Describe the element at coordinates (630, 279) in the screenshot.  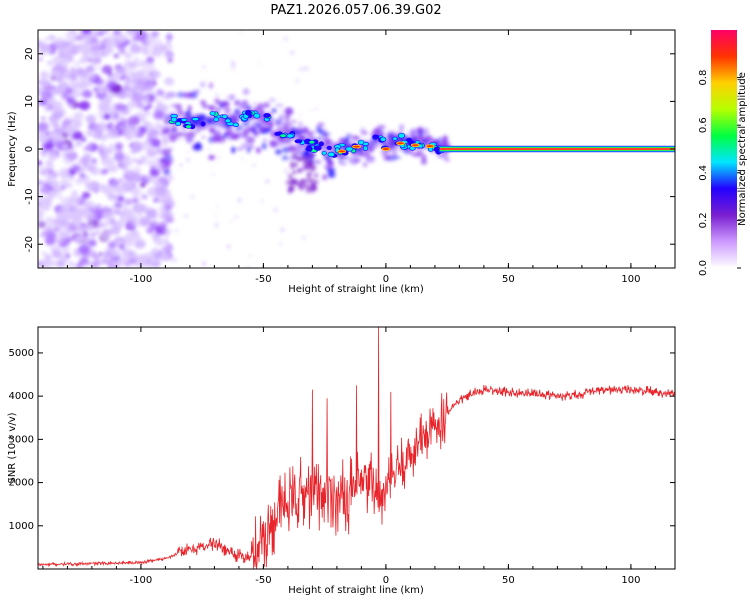
I see `spectrogram-x-tick-label: 100` at that location.